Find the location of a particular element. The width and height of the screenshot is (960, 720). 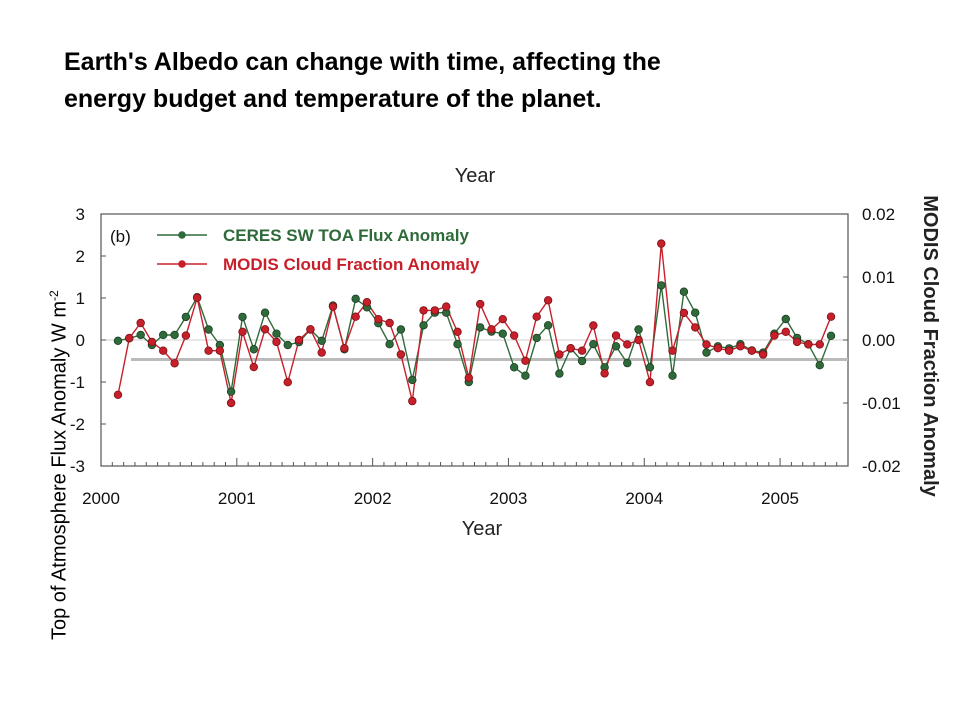

right-axis-label: MODIS Cloud Fraction Anomaly is located at coordinates (930, 346).